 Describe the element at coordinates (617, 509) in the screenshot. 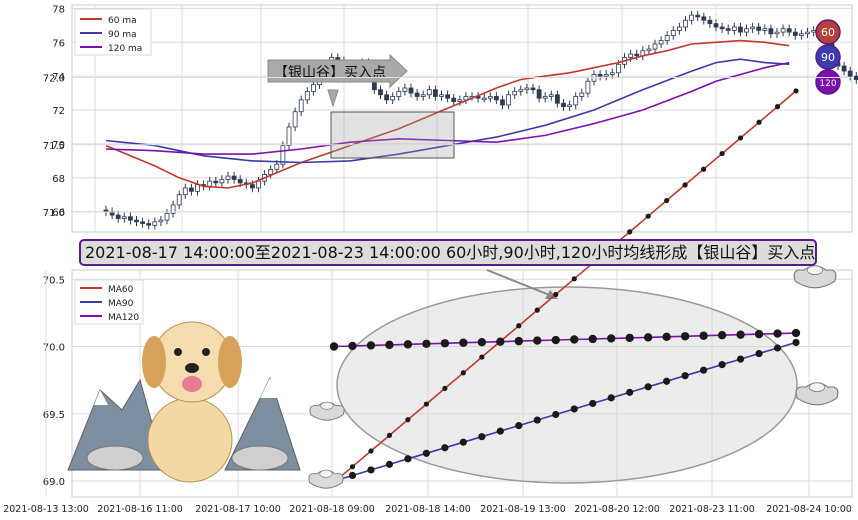

I see `x-tick-label: 2021-08-20 12:00` at that location.